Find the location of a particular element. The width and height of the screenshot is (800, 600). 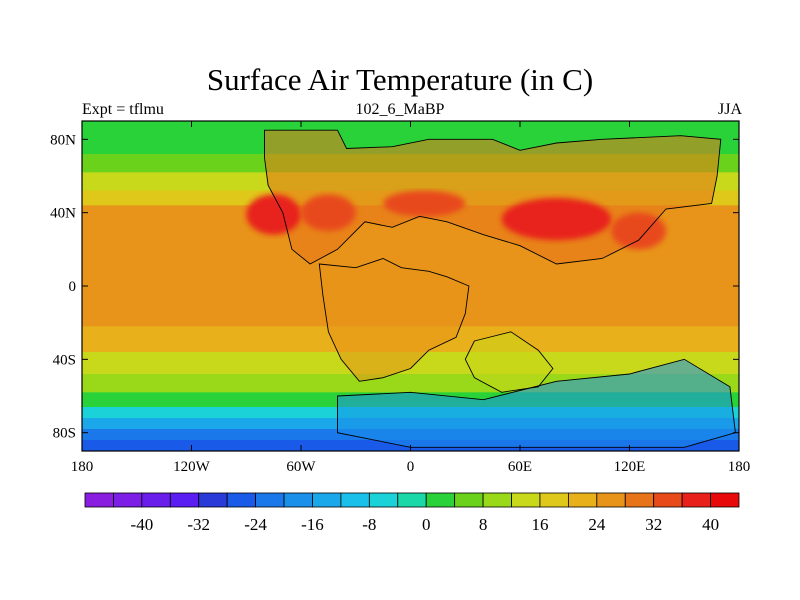

time-period-label: 102_6_MaBP is located at coordinates (400, 109).